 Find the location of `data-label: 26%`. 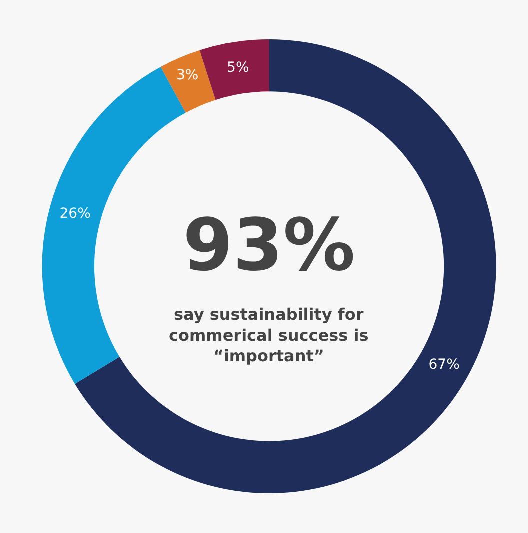

data-label: 26% is located at coordinates (75, 214).